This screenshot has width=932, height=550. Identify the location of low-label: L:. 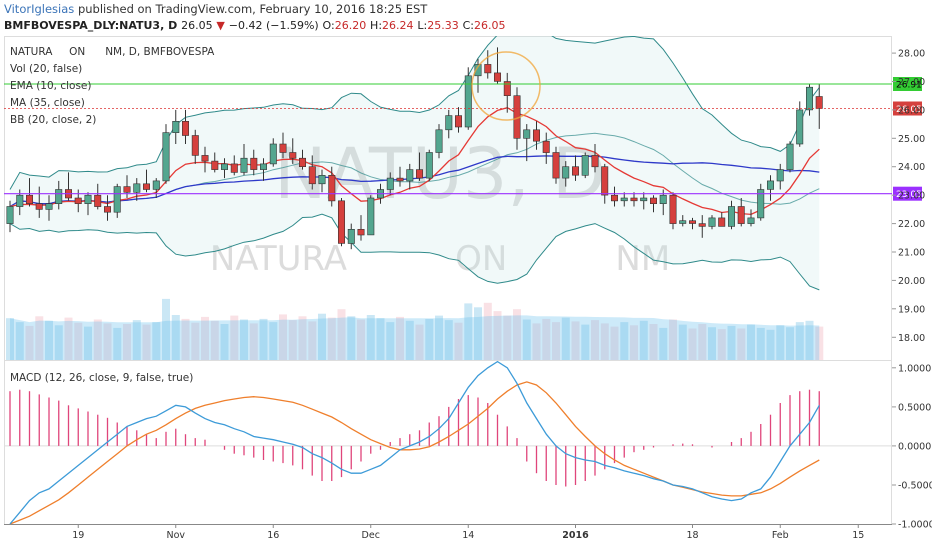
(422, 25).